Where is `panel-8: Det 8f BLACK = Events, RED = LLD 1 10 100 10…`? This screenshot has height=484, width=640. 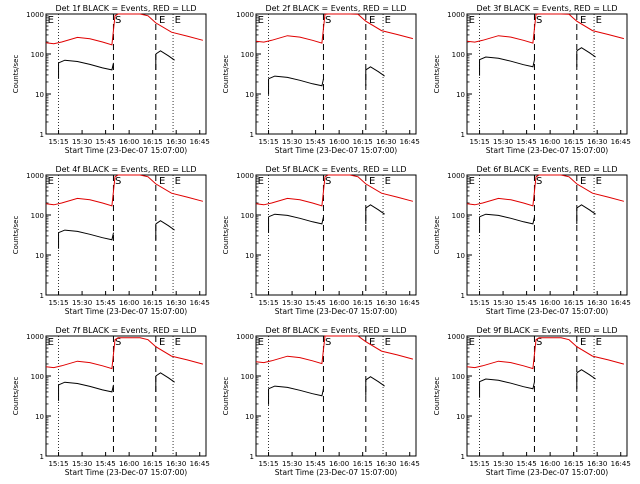
panel-8: Det 8f BLACK = Events, RED = LLD 1 10 100 10… is located at coordinates (321, 401).